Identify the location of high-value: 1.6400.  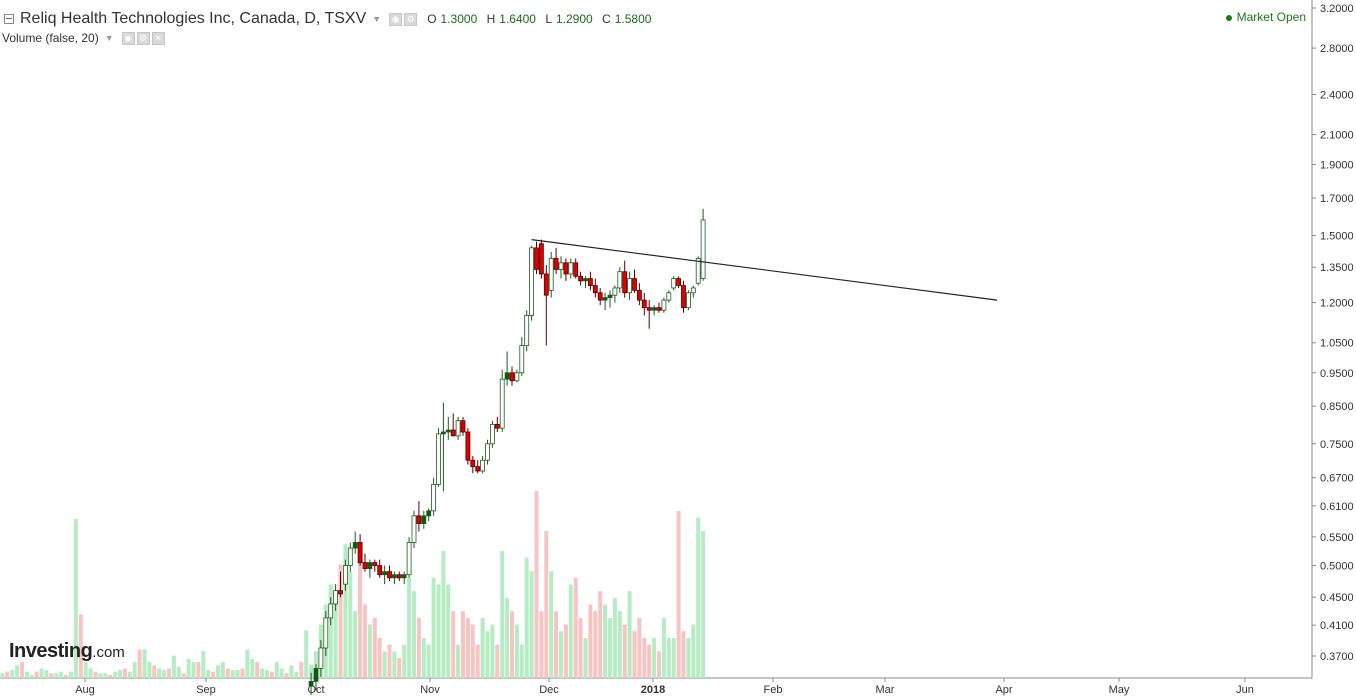
(517, 19).